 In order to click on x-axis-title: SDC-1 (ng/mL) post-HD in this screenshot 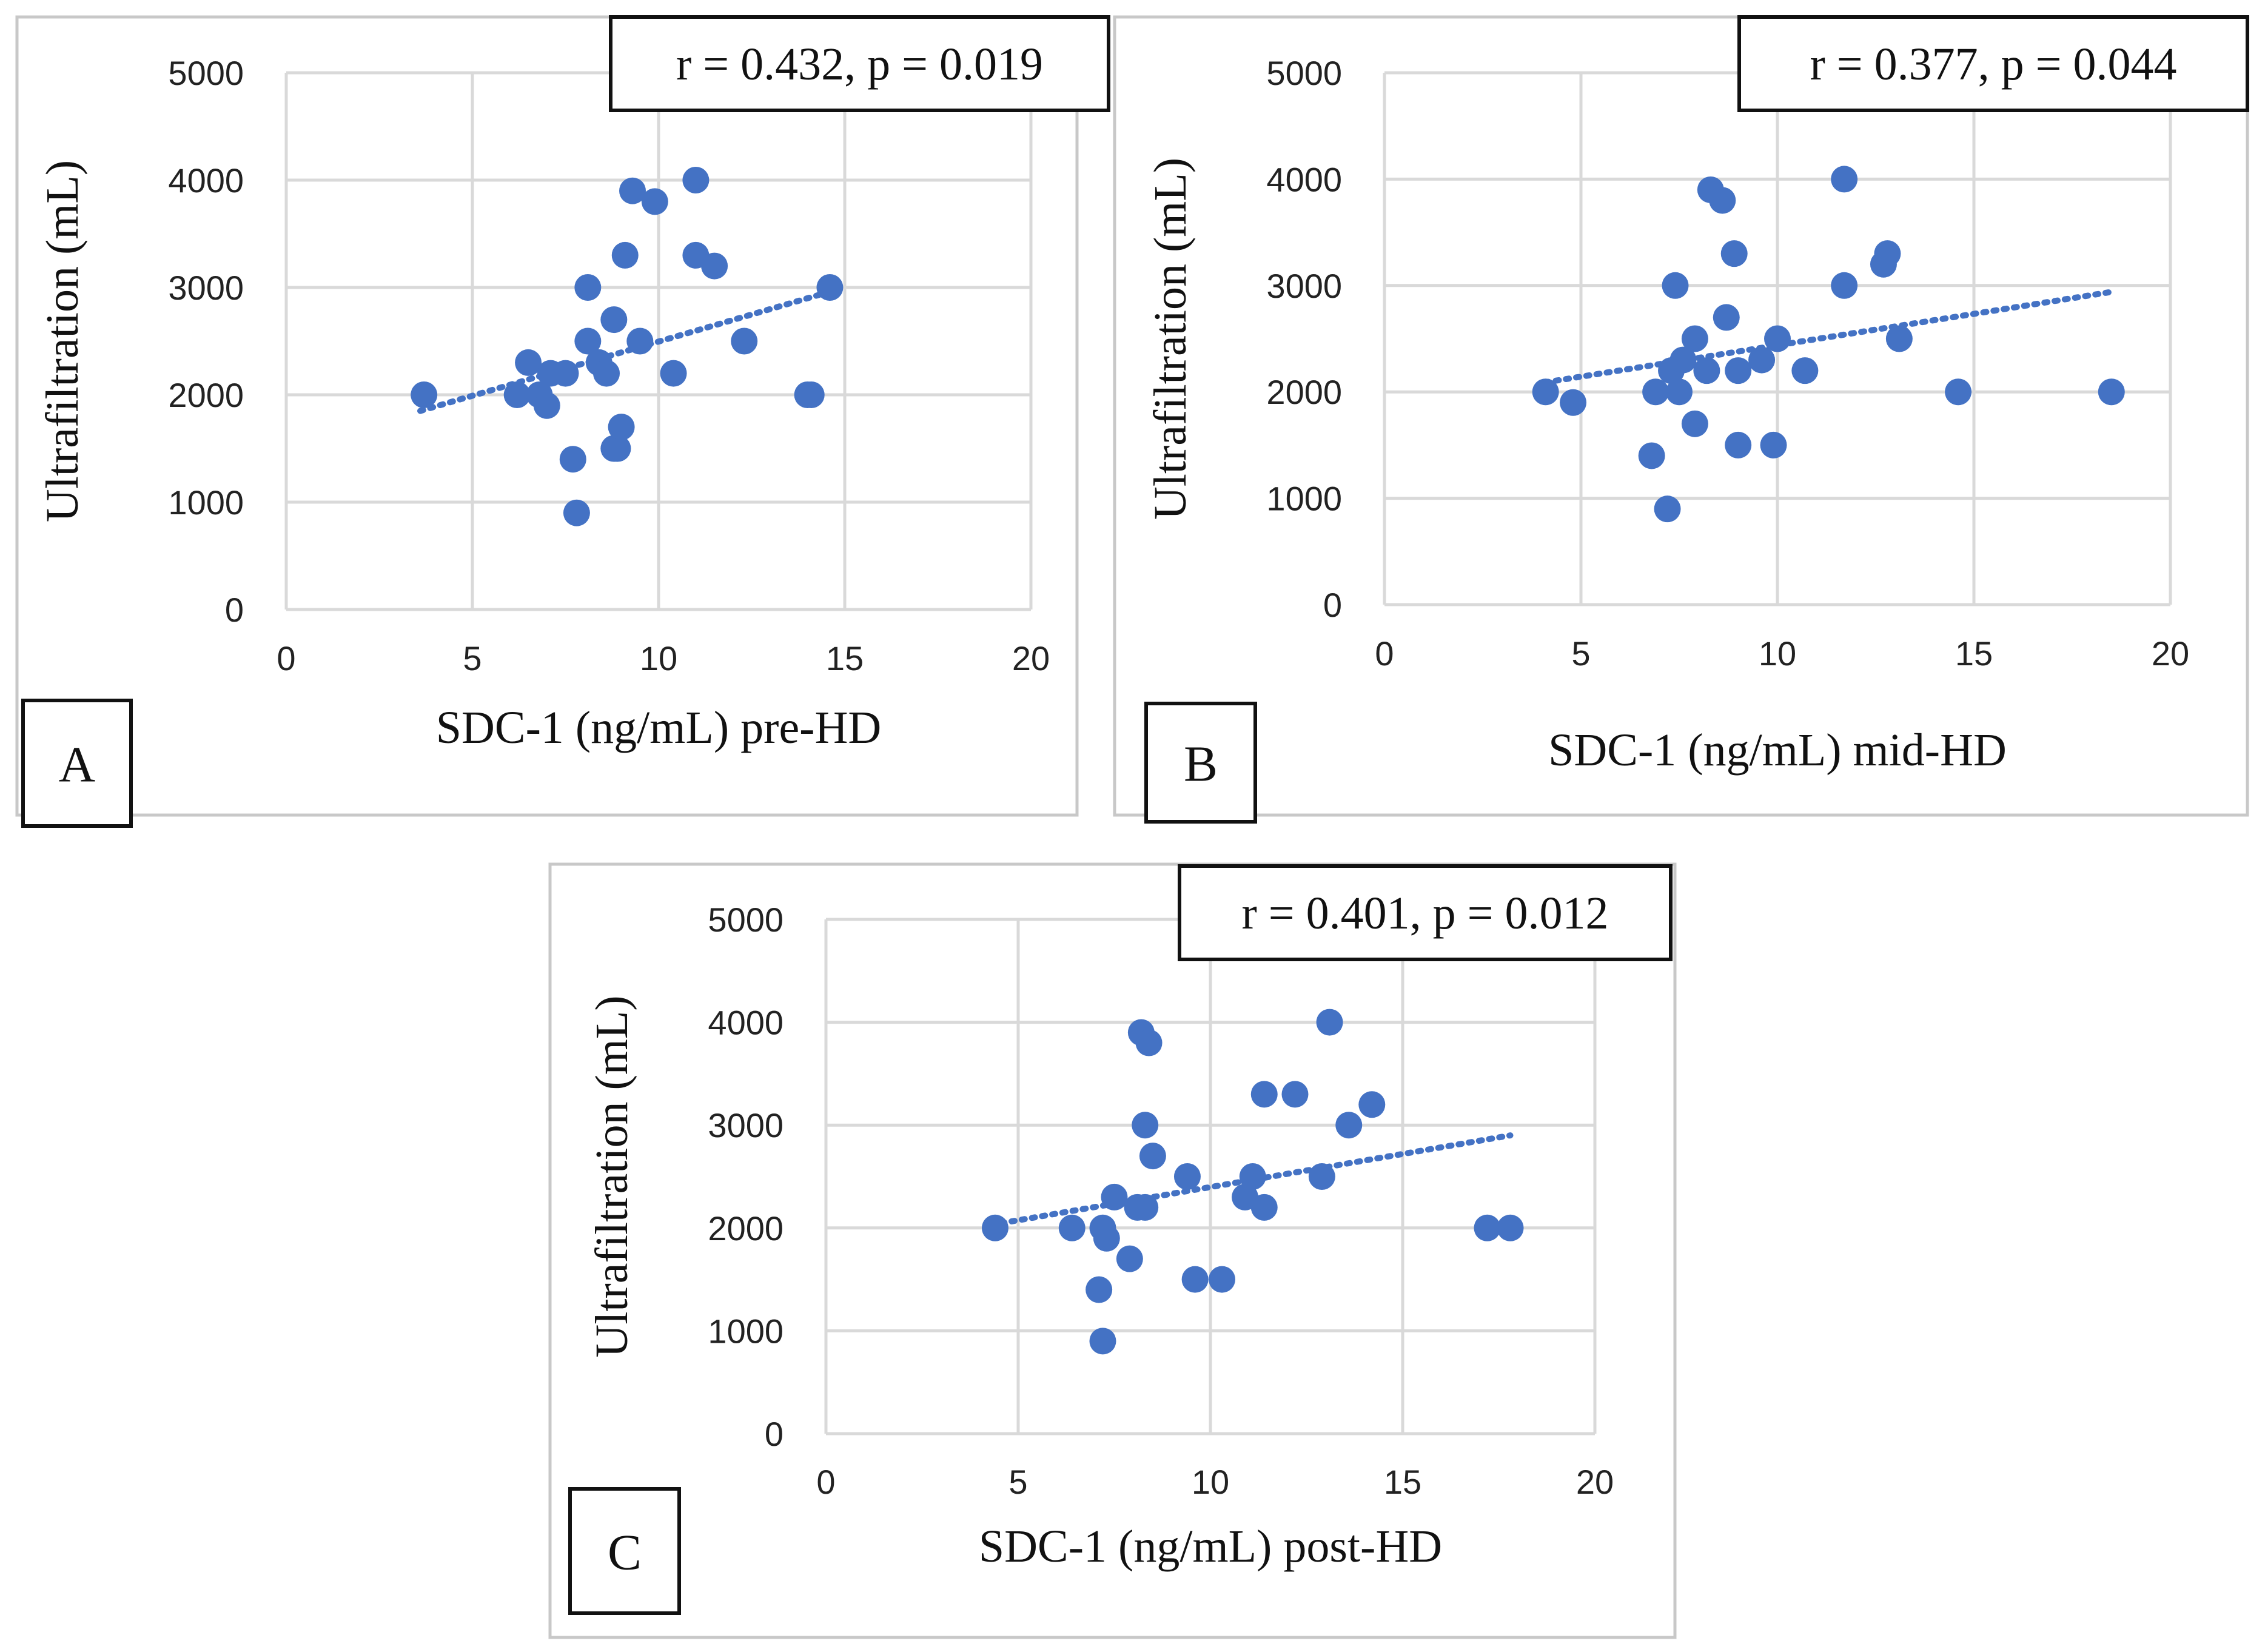, I will do `click(1210, 1547)`.